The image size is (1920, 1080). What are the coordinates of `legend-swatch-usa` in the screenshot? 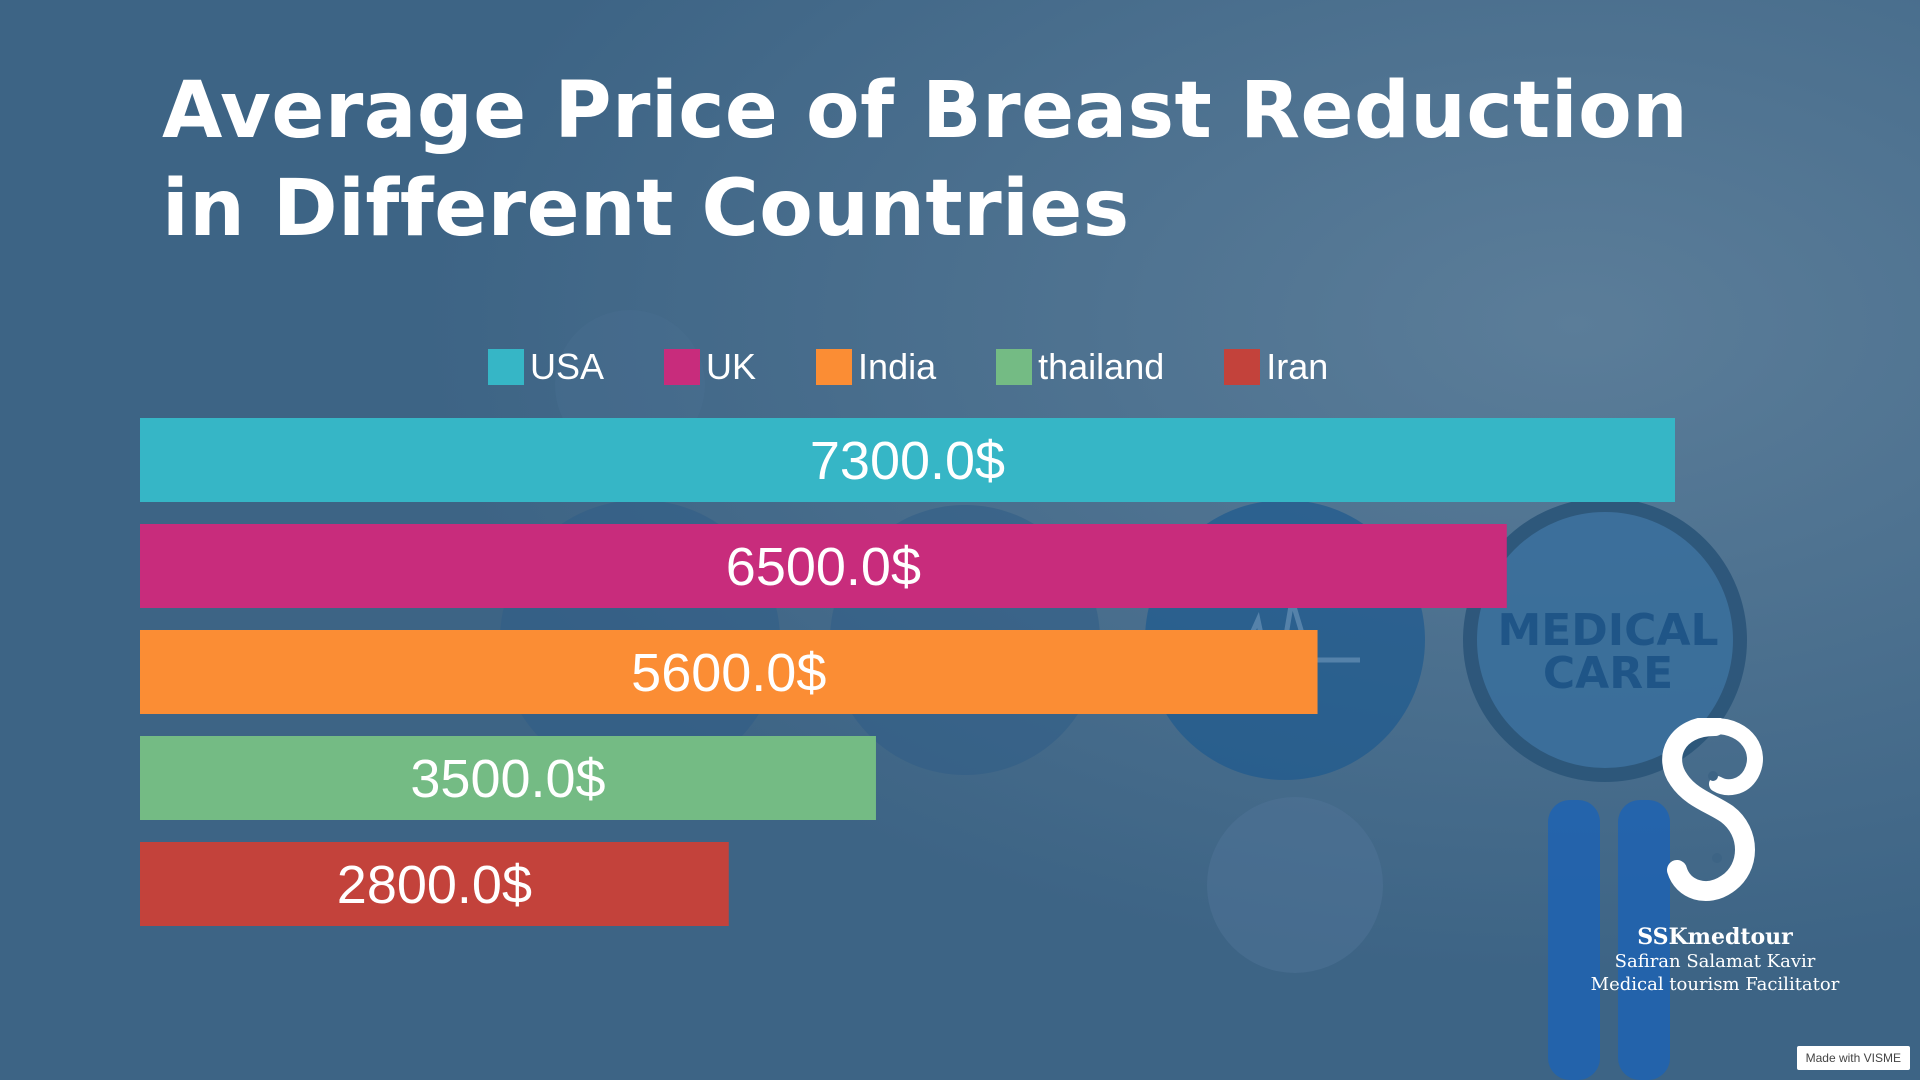 It's located at (506, 367).